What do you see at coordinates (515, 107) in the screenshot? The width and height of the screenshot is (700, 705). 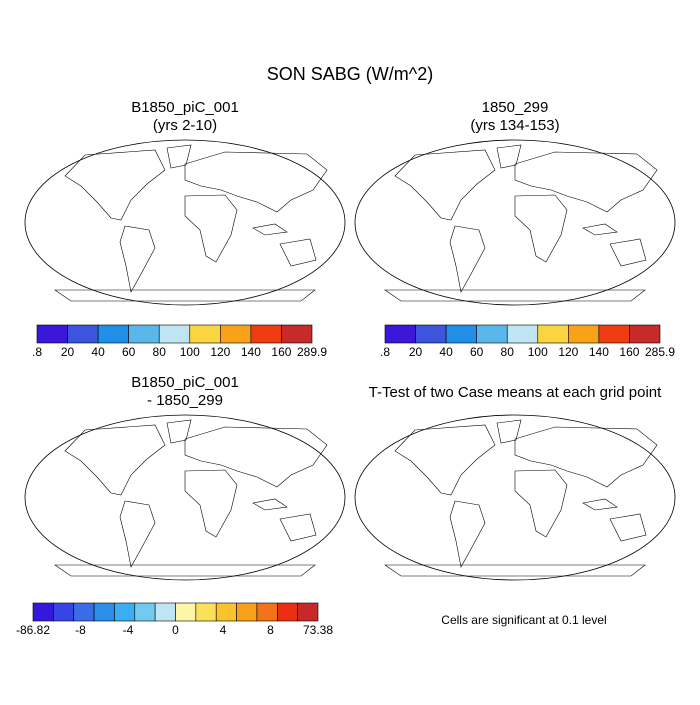 I see `panel-title: 1850_299` at bounding box center [515, 107].